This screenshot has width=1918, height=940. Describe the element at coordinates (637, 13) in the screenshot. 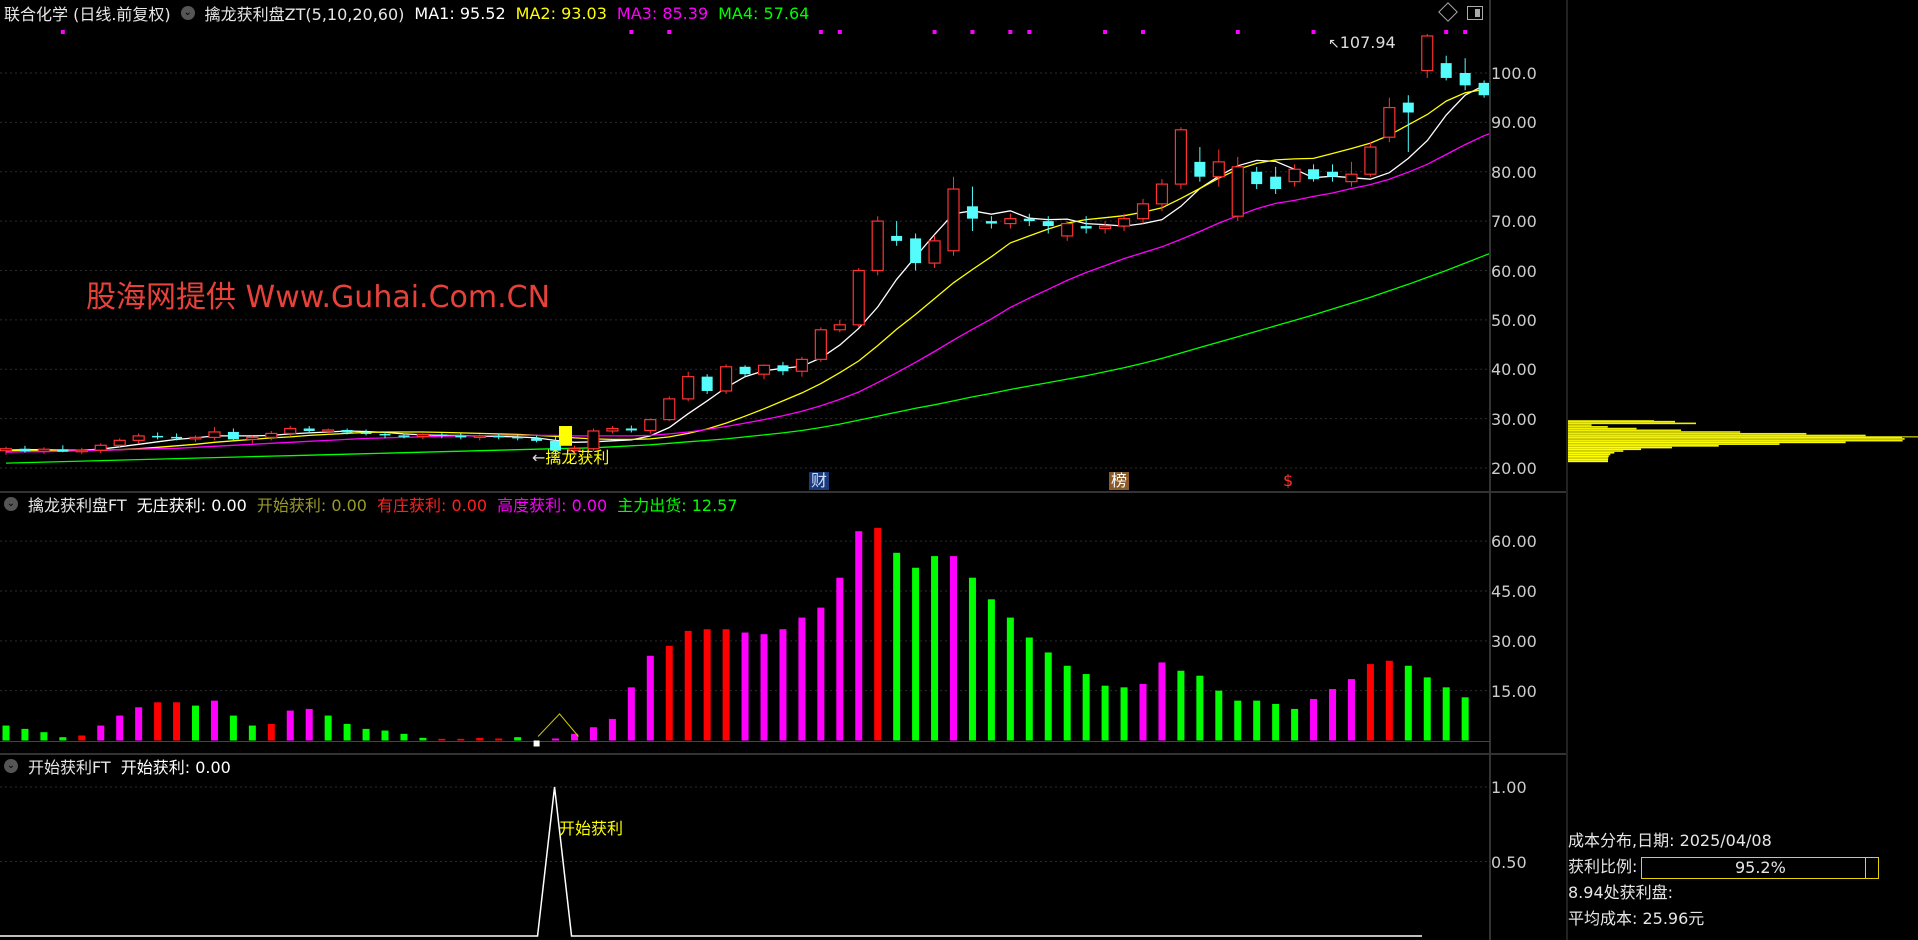

I see `ma3-label: MA3:` at that location.